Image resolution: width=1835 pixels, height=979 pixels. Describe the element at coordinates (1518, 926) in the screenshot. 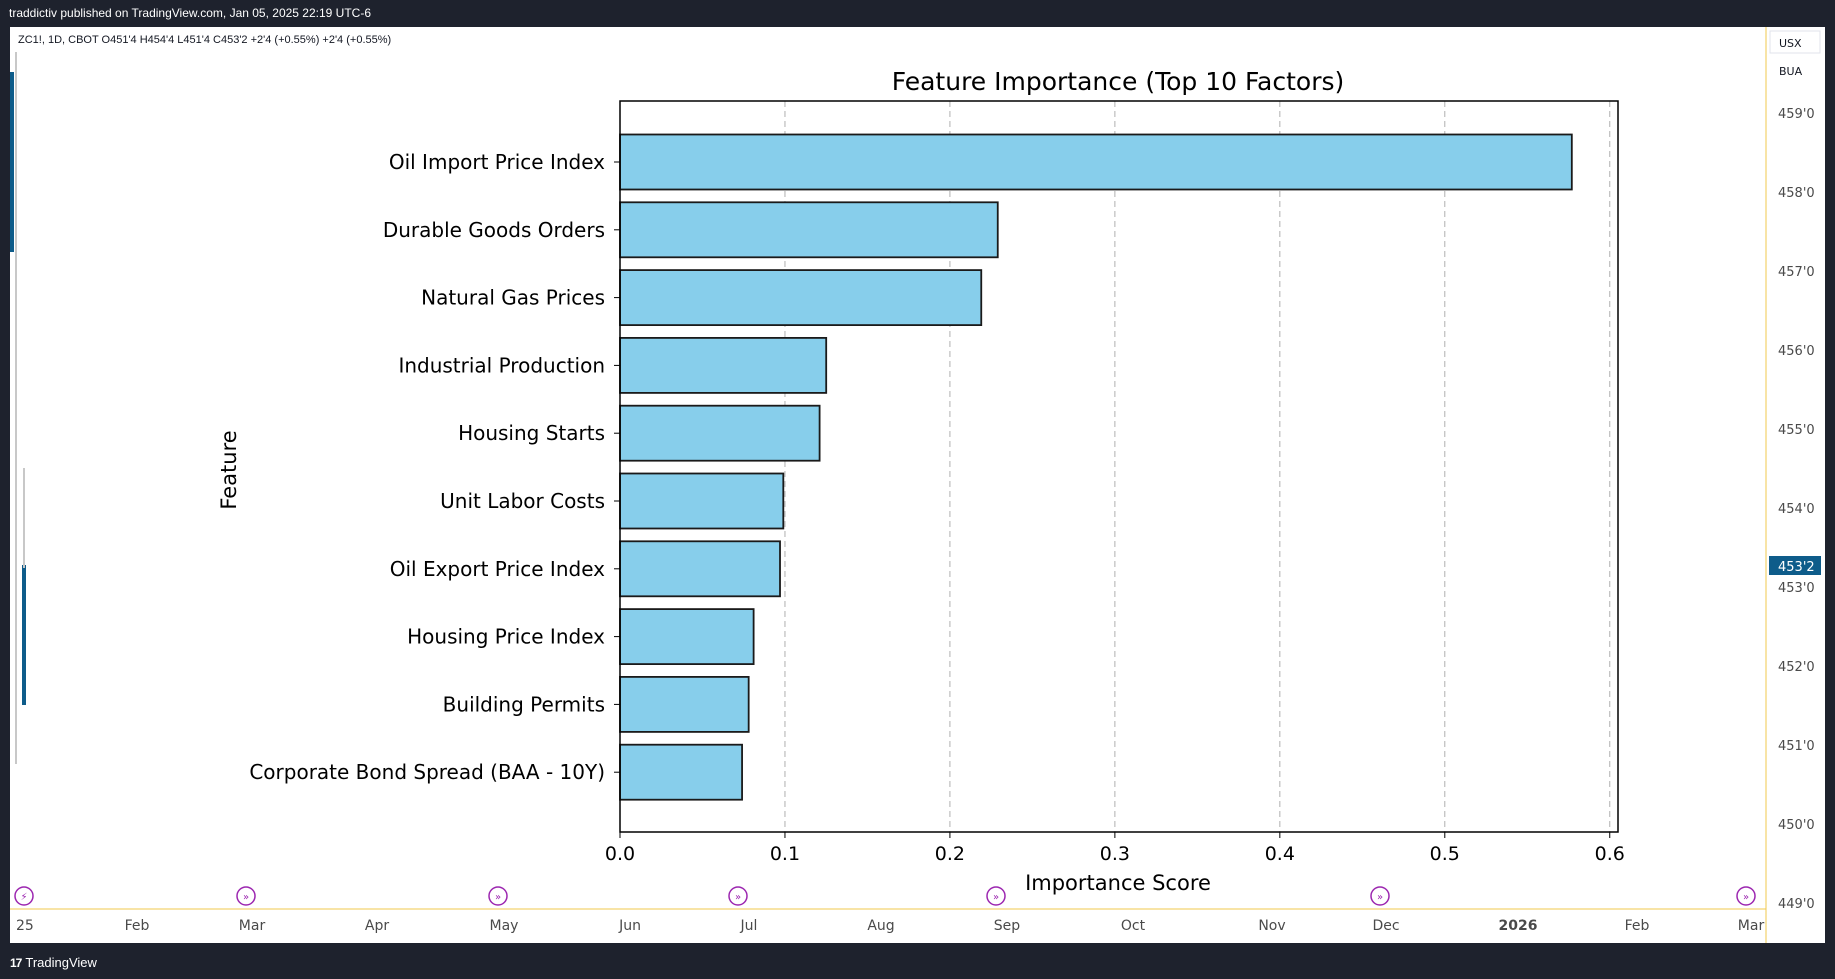

I see `time-label: 2026` at that location.